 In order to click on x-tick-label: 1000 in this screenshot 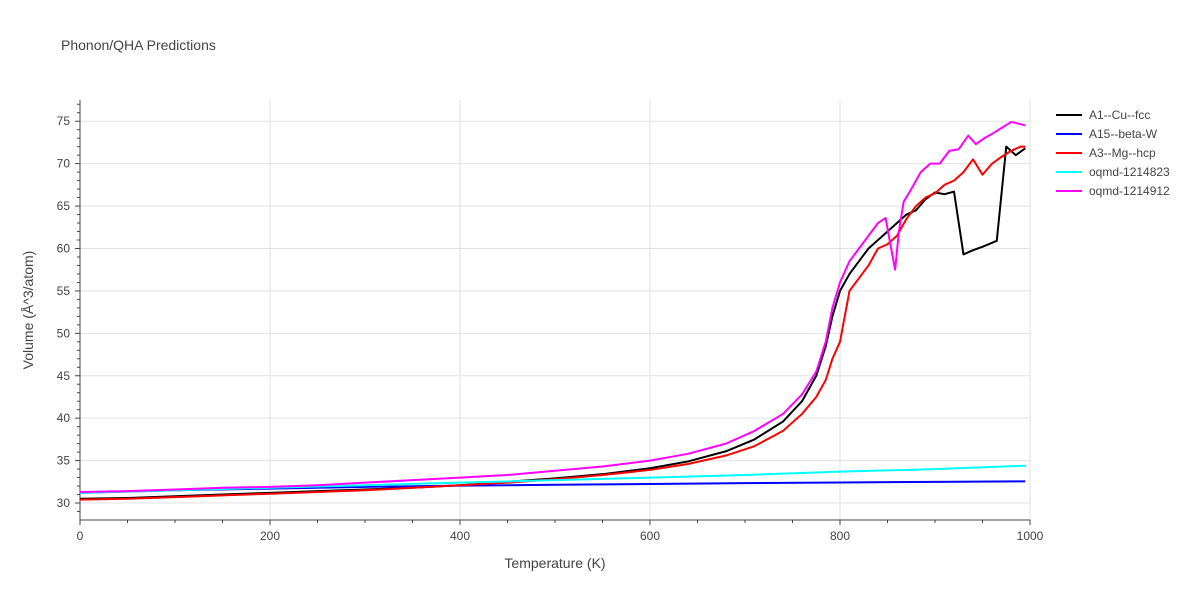, I will do `click(1030, 536)`.